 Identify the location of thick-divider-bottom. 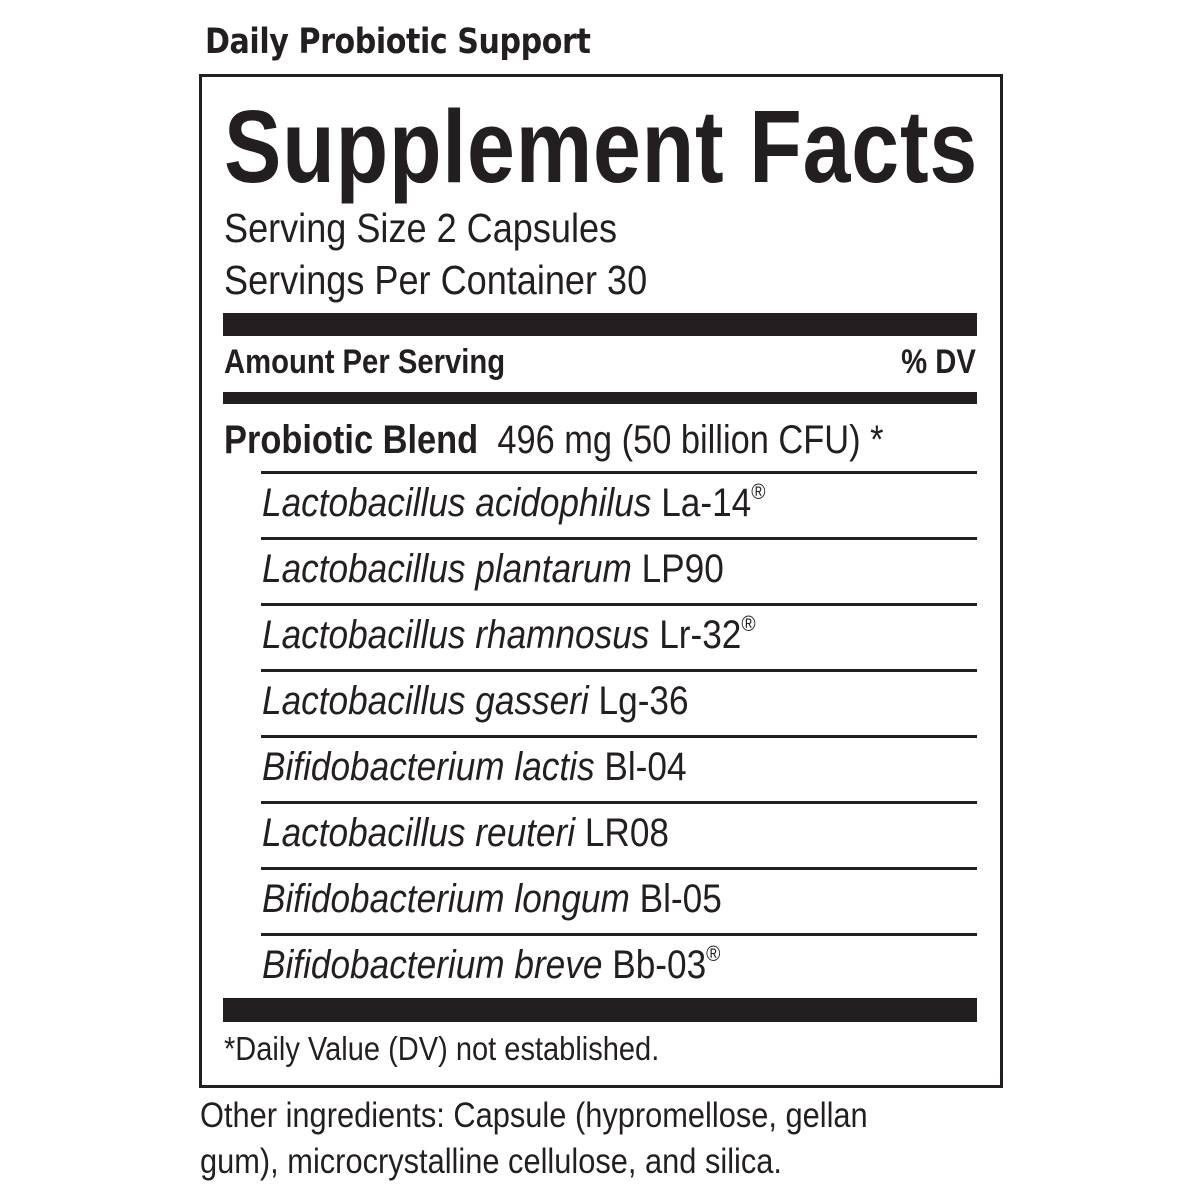
(600, 1010).